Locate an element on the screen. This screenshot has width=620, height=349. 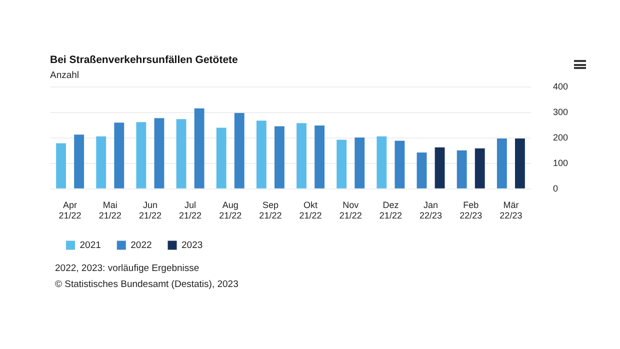
x-tick-label: Mär 22/23 is located at coordinates (511, 210).